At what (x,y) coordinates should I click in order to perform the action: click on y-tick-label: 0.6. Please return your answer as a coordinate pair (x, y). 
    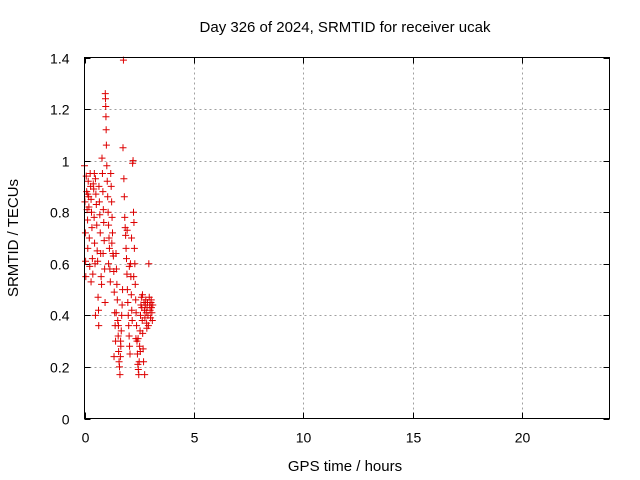
    Looking at the image, I should click on (60, 265).